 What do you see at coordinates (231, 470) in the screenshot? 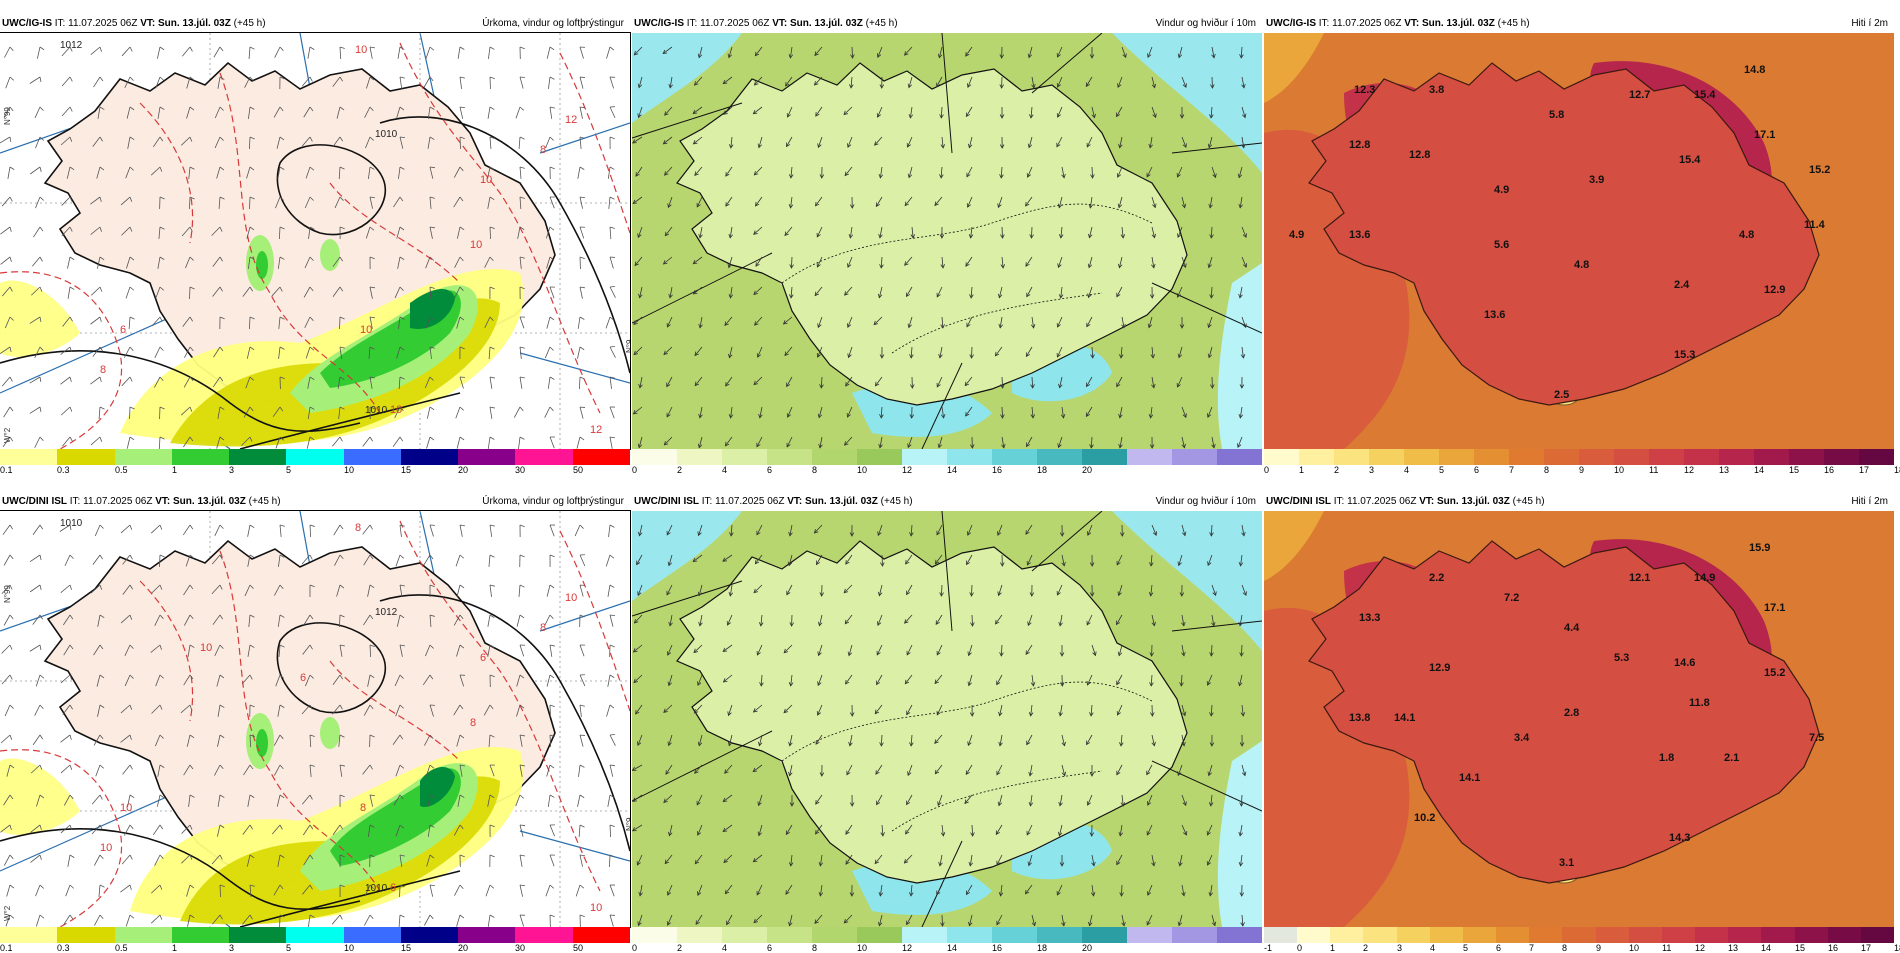
I see `colorbar-tick-label: 3` at bounding box center [231, 470].